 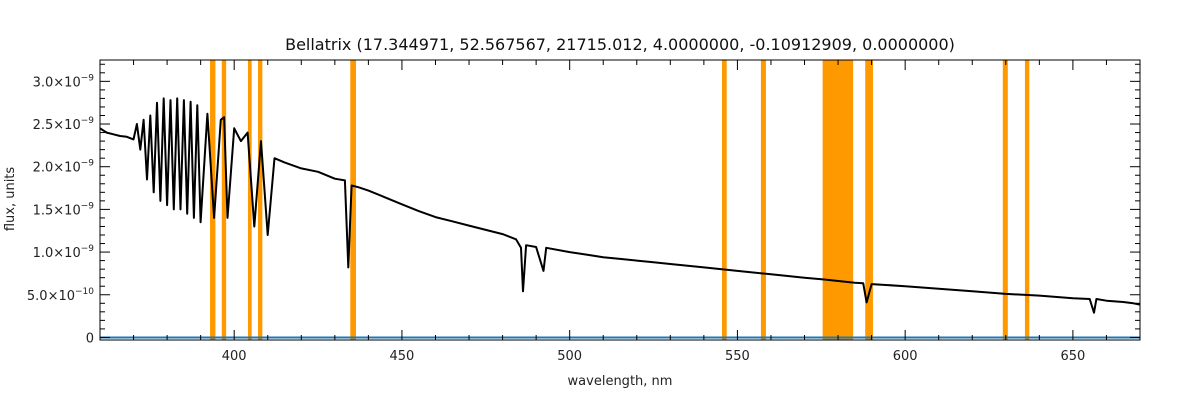 I want to click on x-tick-label: 650, so click(x=1072, y=356).